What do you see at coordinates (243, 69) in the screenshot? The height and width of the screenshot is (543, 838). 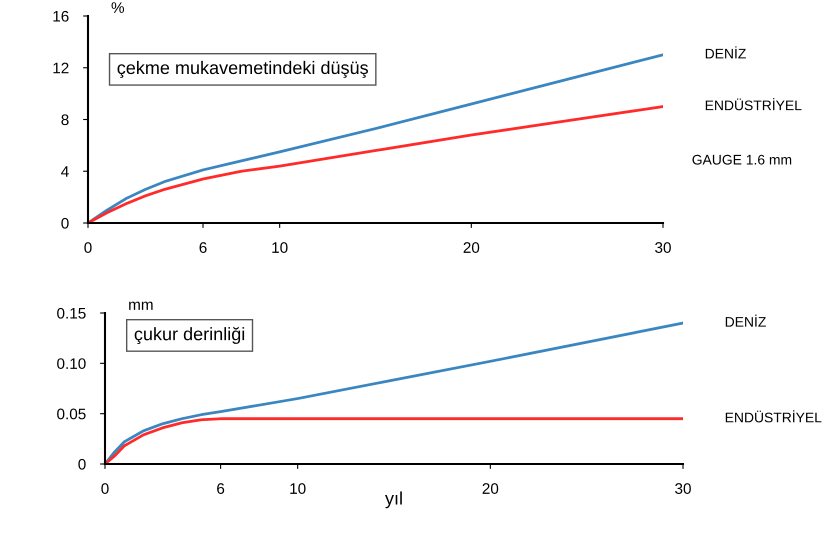 I see `text: çekme mukavemetindeki düşüş` at bounding box center [243, 69].